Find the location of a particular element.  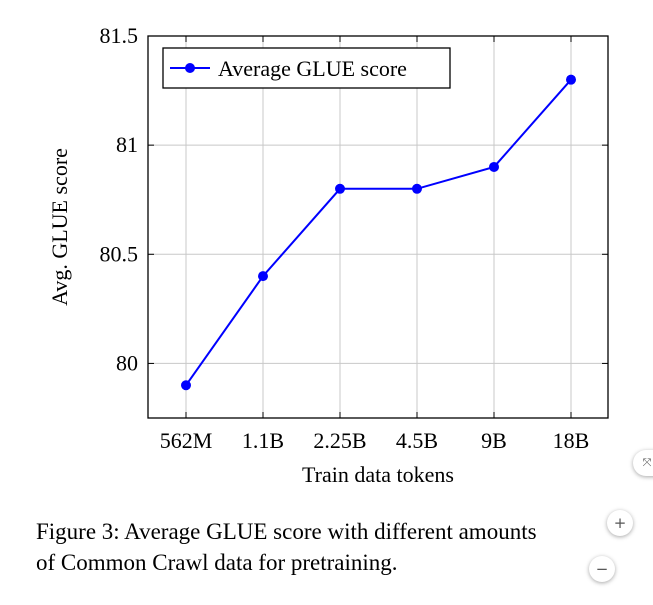

plus-icon: + is located at coordinates (620, 523).